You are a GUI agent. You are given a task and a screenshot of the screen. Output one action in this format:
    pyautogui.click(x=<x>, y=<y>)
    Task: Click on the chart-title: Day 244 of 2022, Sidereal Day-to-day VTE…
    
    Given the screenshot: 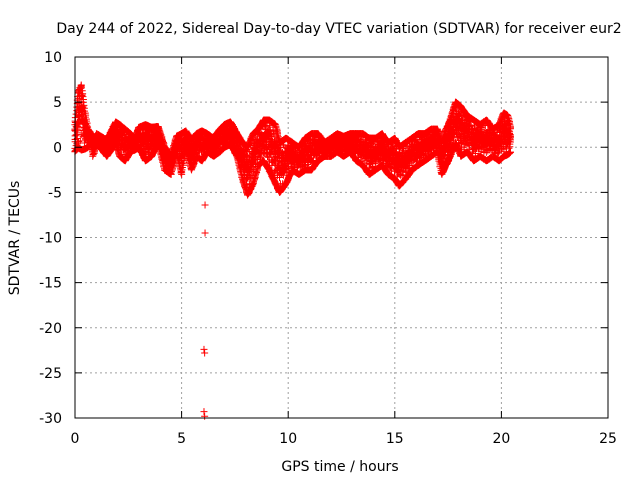 What is the action you would take?
    pyautogui.click(x=338, y=29)
    